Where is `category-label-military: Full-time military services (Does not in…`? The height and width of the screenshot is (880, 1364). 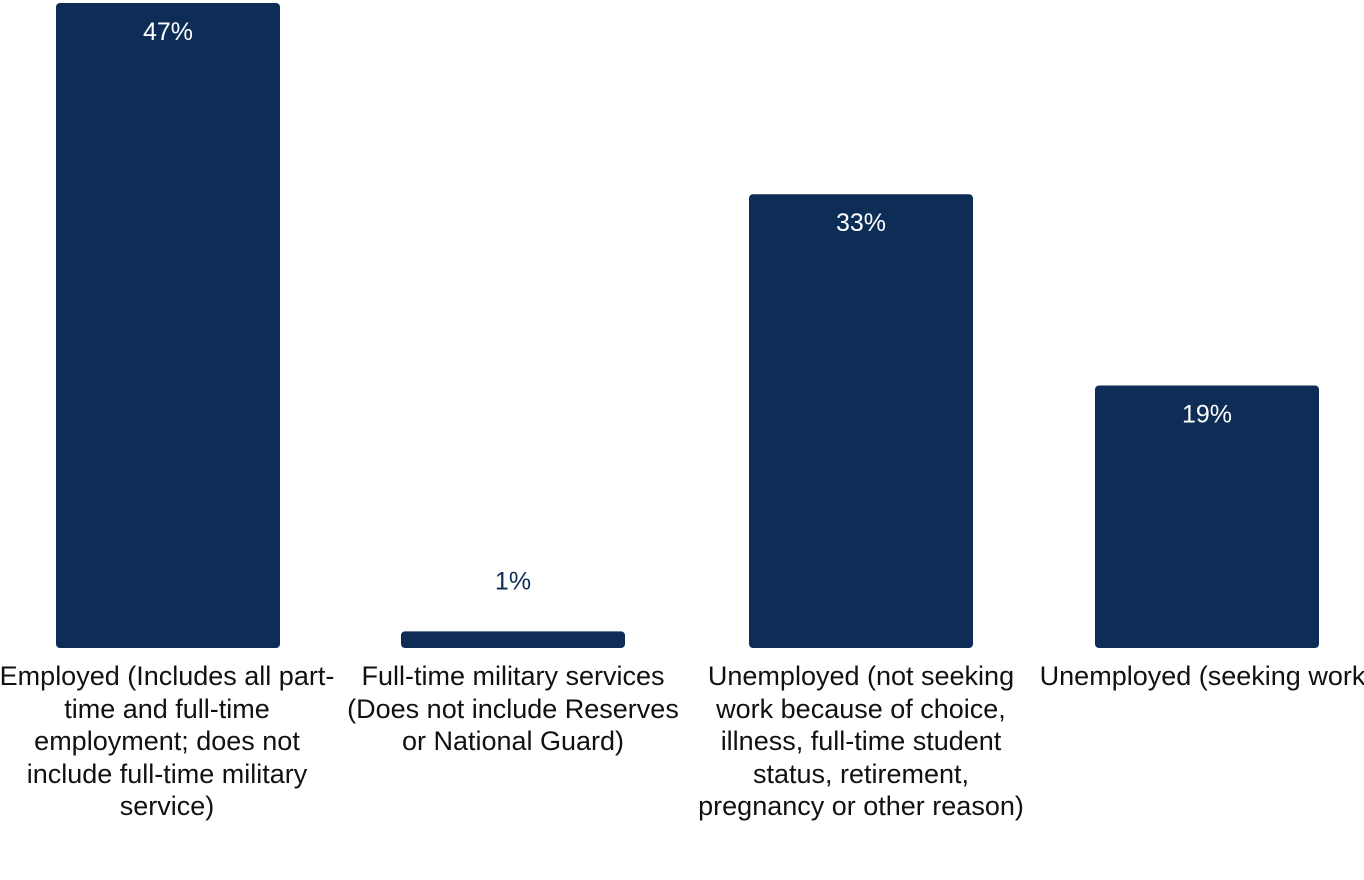
category-label-military: Full-time military services (Does not in… is located at coordinates (513, 708).